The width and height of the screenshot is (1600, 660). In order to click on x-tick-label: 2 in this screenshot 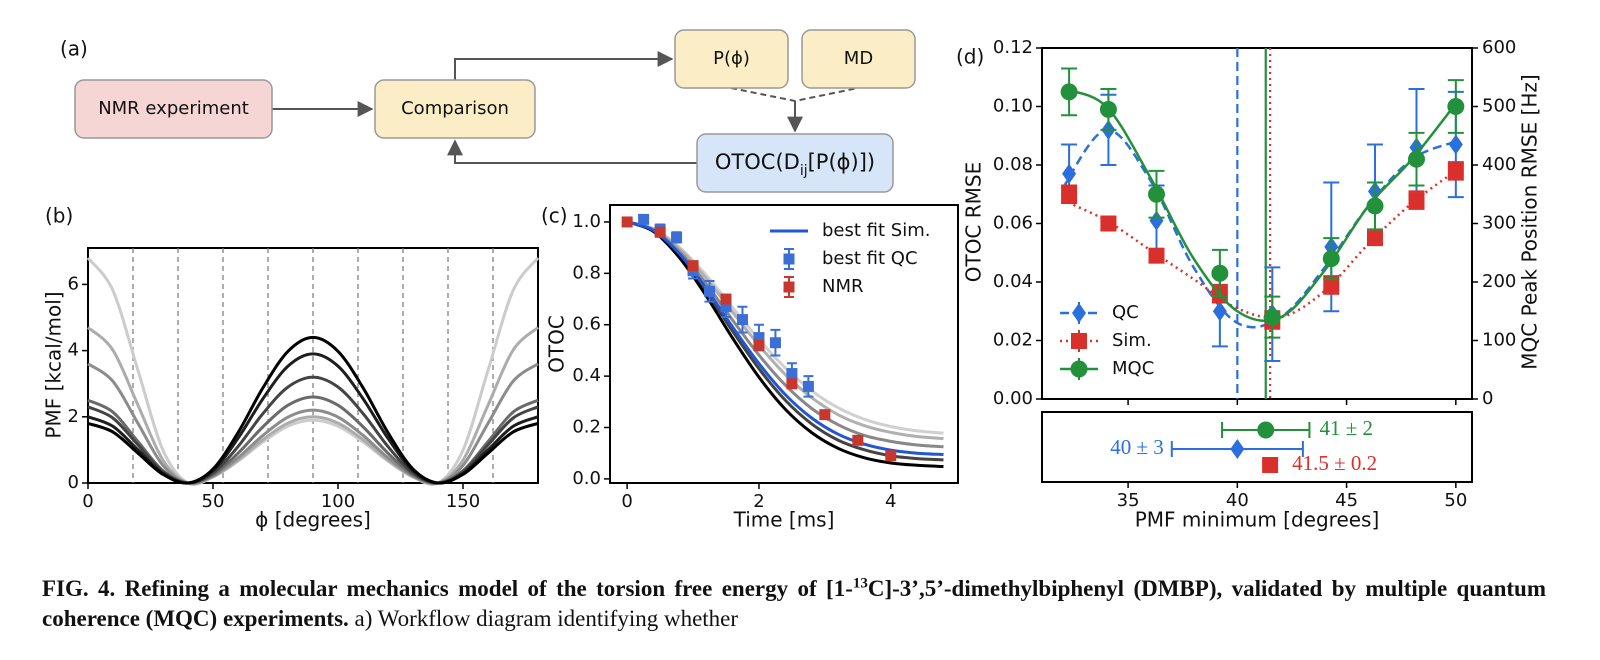, I will do `click(758, 501)`.